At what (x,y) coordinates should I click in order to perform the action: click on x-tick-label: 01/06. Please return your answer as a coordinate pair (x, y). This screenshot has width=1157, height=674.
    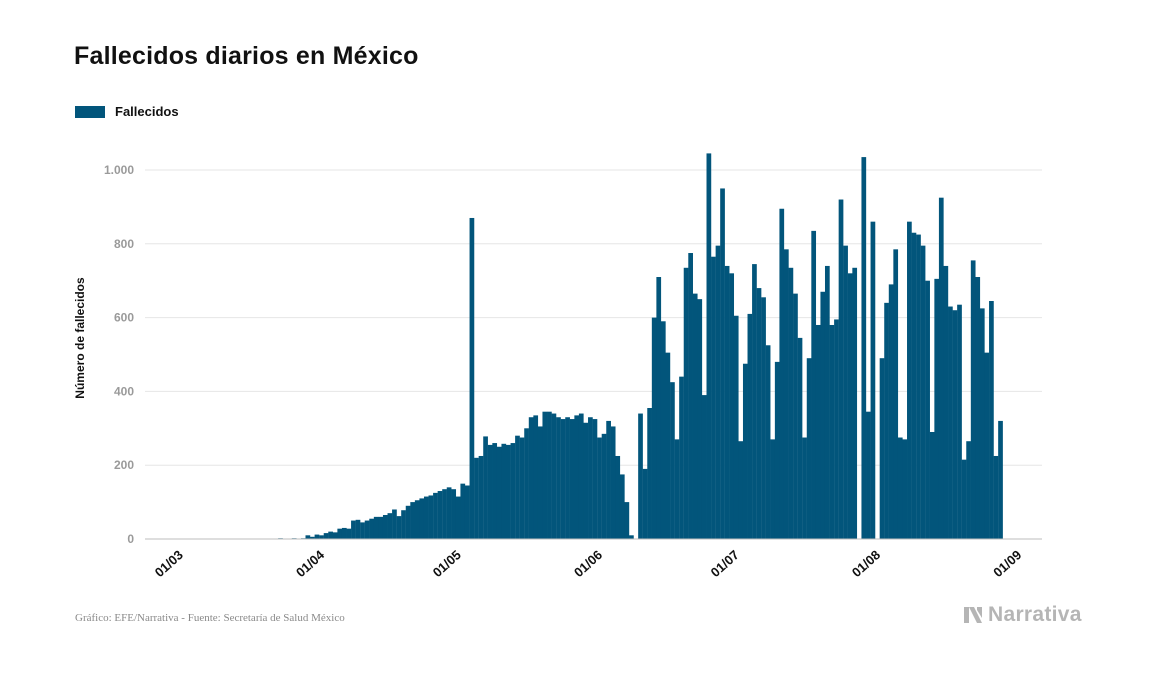
    Looking at the image, I should click on (588, 563).